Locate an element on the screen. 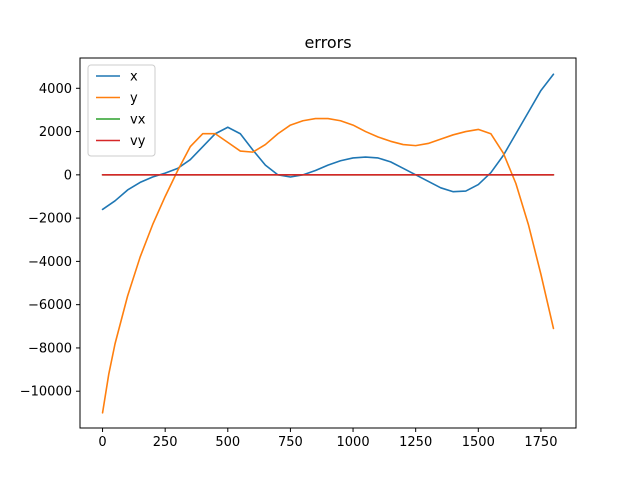 Image resolution: width=640 pixels, height=480 pixels. x-tick-label: 250 is located at coordinates (165, 442).